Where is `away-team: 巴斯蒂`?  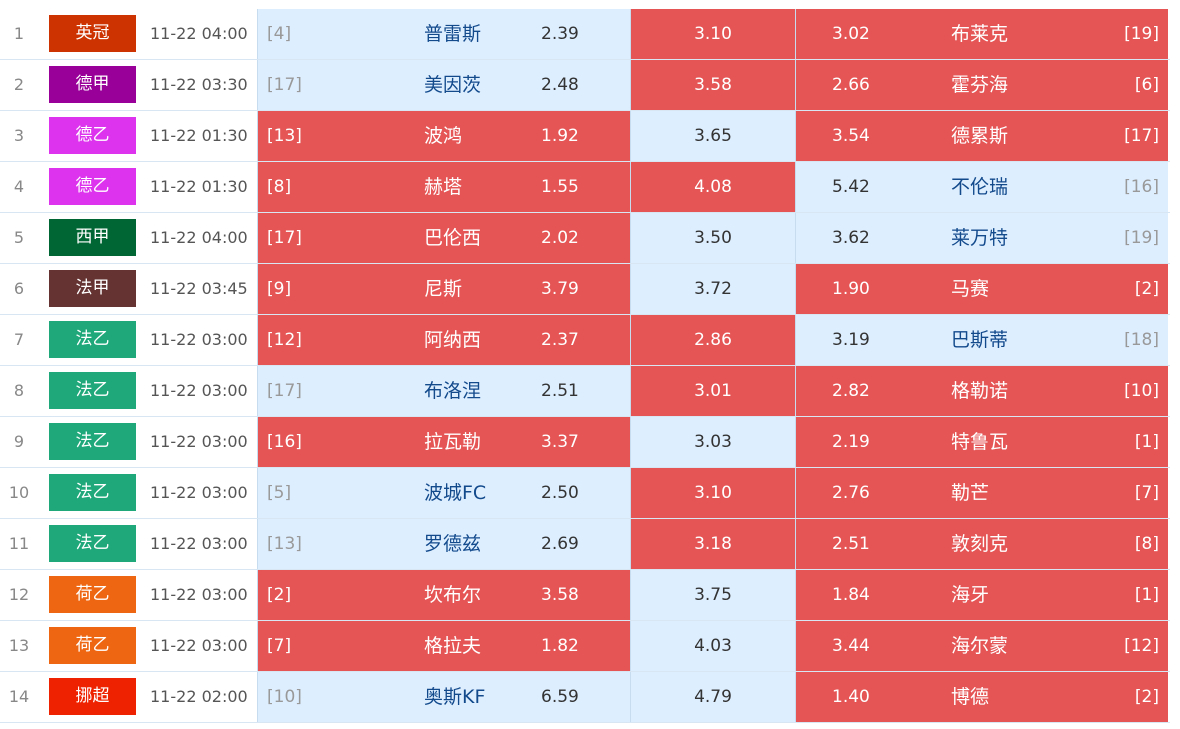
away-team: 巴斯蒂 is located at coordinates (980, 340).